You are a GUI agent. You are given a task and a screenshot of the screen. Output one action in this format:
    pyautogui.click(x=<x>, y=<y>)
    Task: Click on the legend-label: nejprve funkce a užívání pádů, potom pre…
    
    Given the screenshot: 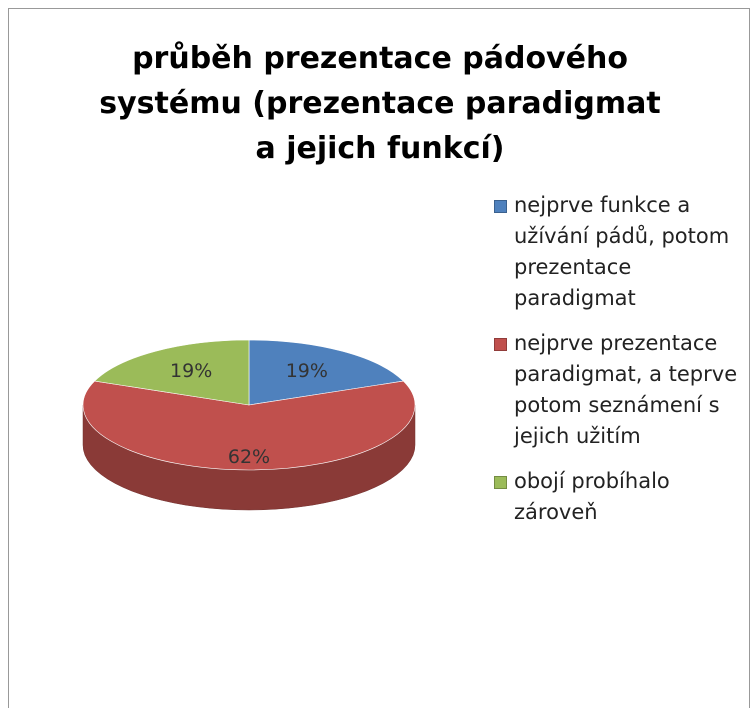 What is the action you would take?
    pyautogui.click(x=622, y=251)
    